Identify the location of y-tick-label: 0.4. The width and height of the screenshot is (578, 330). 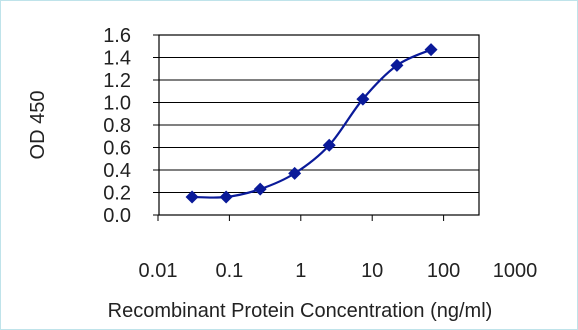
(117, 171).